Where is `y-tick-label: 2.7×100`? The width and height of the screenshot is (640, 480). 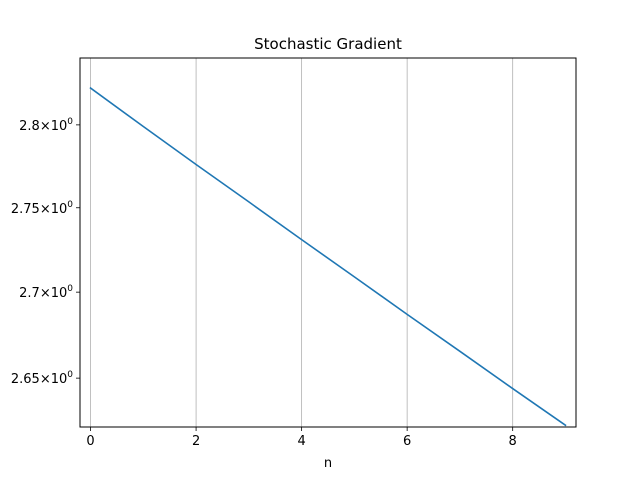 y-tick-label: 2.7×100 is located at coordinates (46, 292).